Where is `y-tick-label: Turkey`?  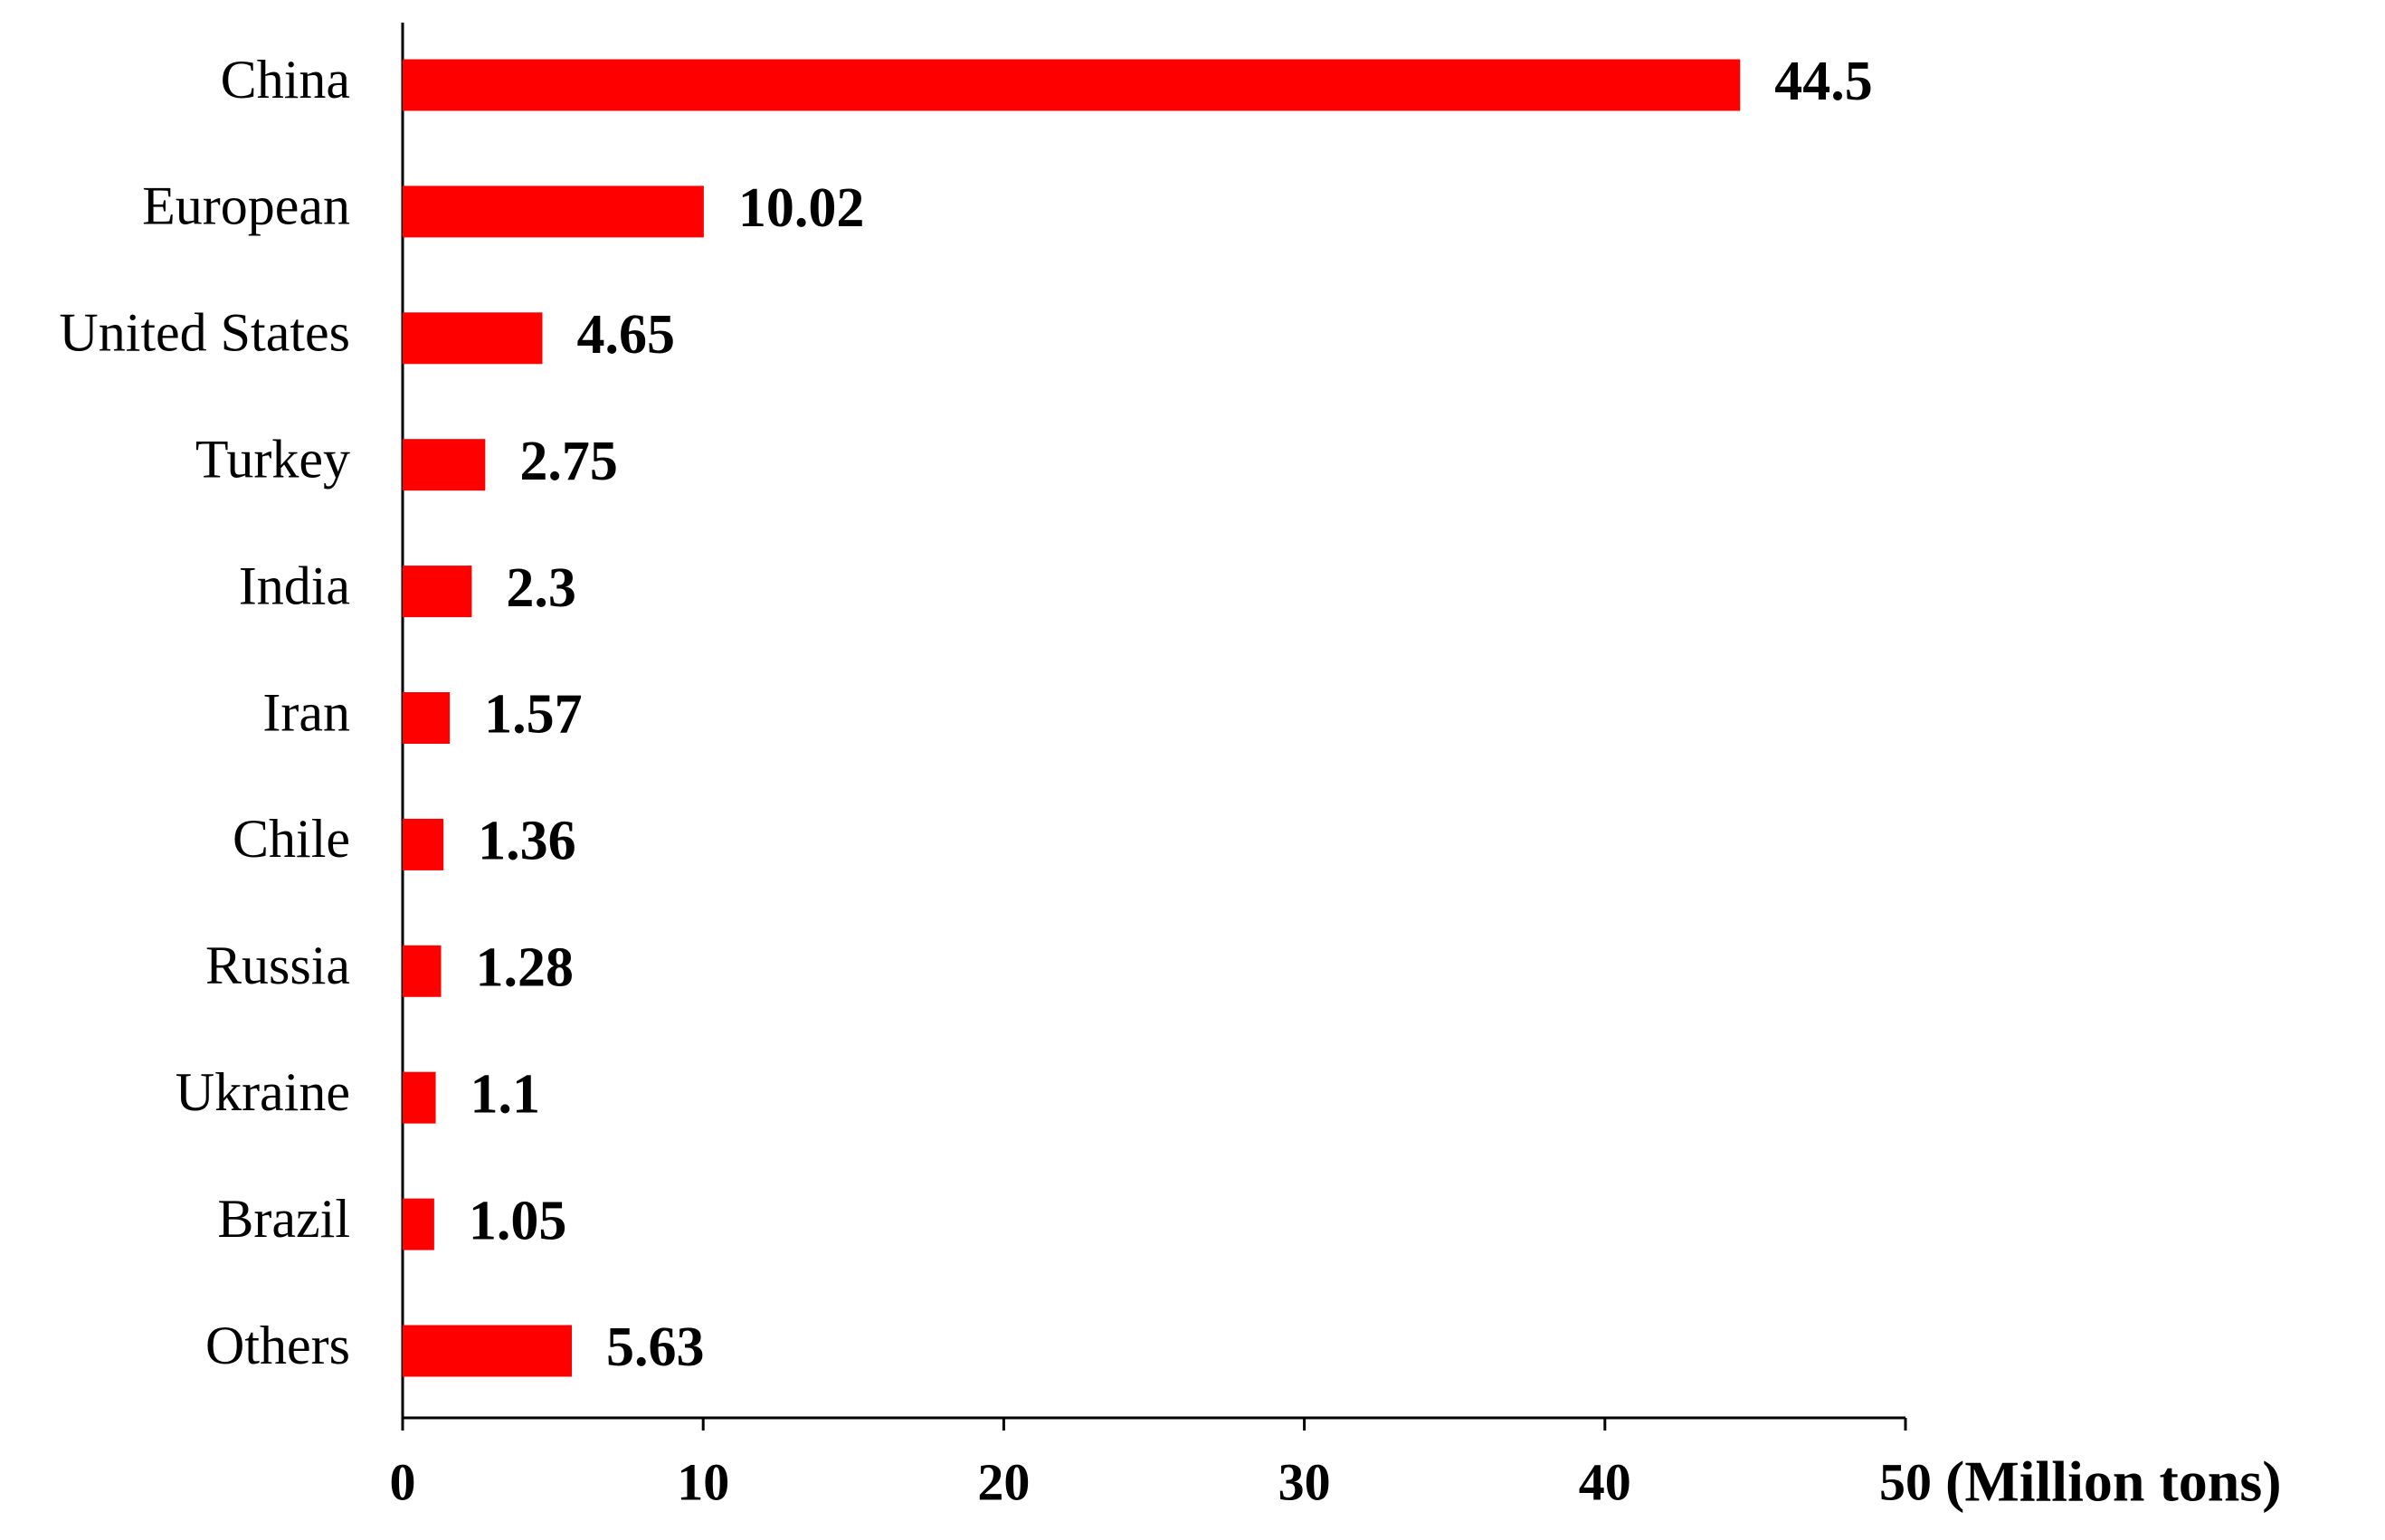
y-tick-label: Turkey is located at coordinates (272, 459).